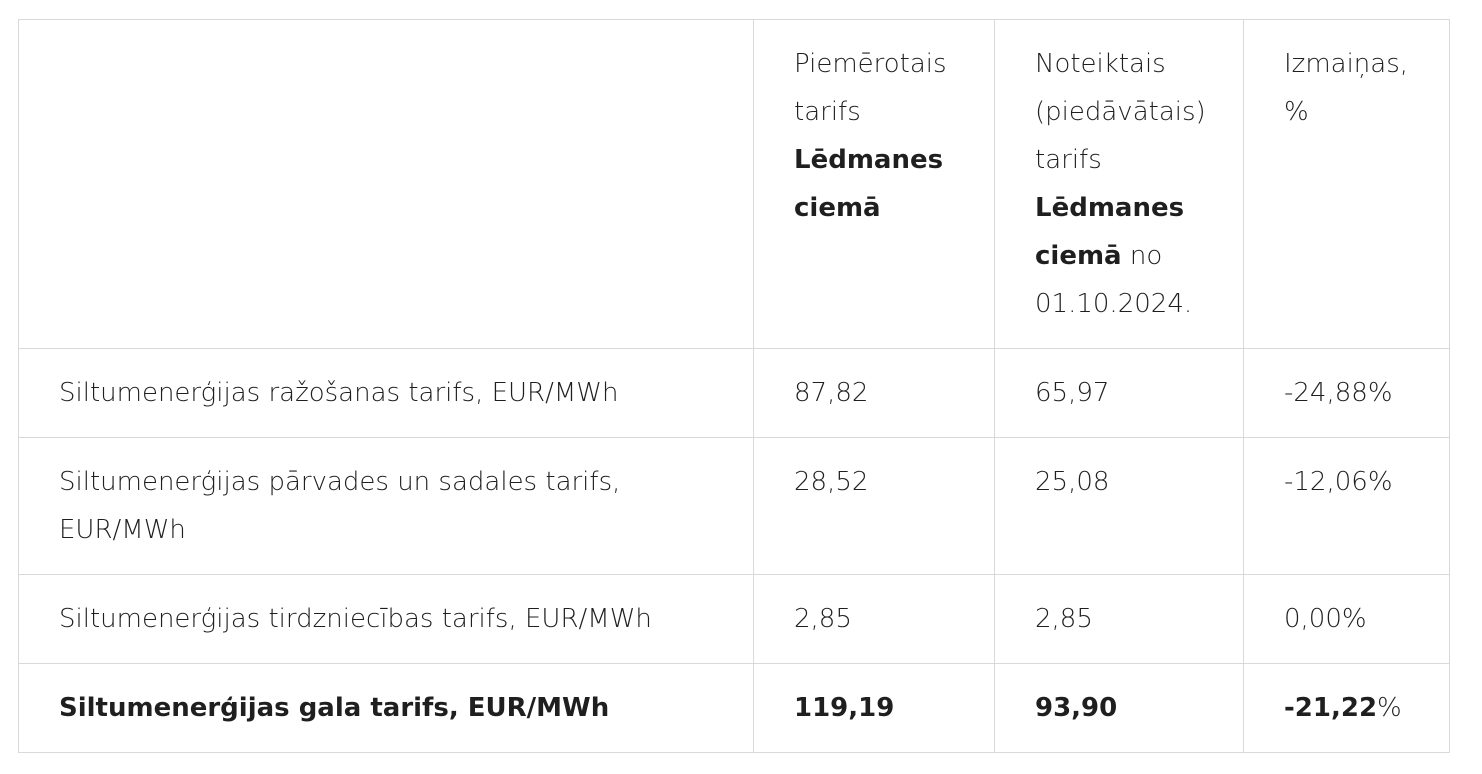  I want to click on header-proposed-date: no 01.10.2024., so click(1114, 280).